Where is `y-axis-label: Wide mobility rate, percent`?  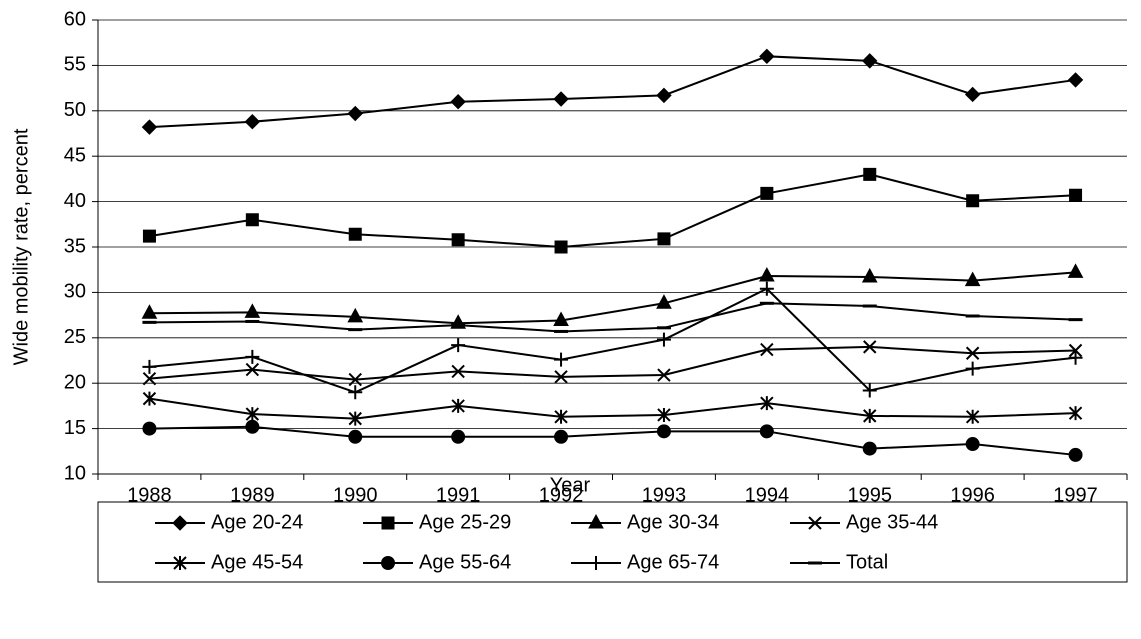
y-axis-label: Wide mobility rate, percent is located at coordinates (21, 246).